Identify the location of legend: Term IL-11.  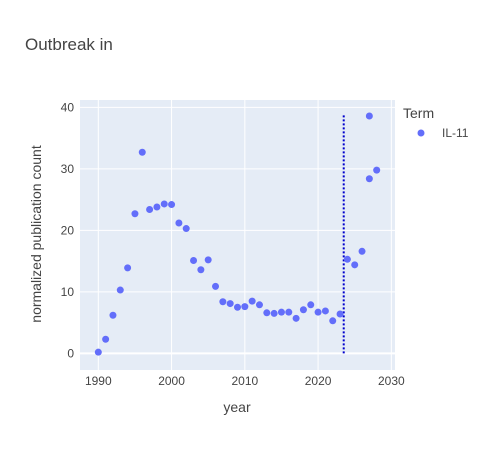
(436, 122).